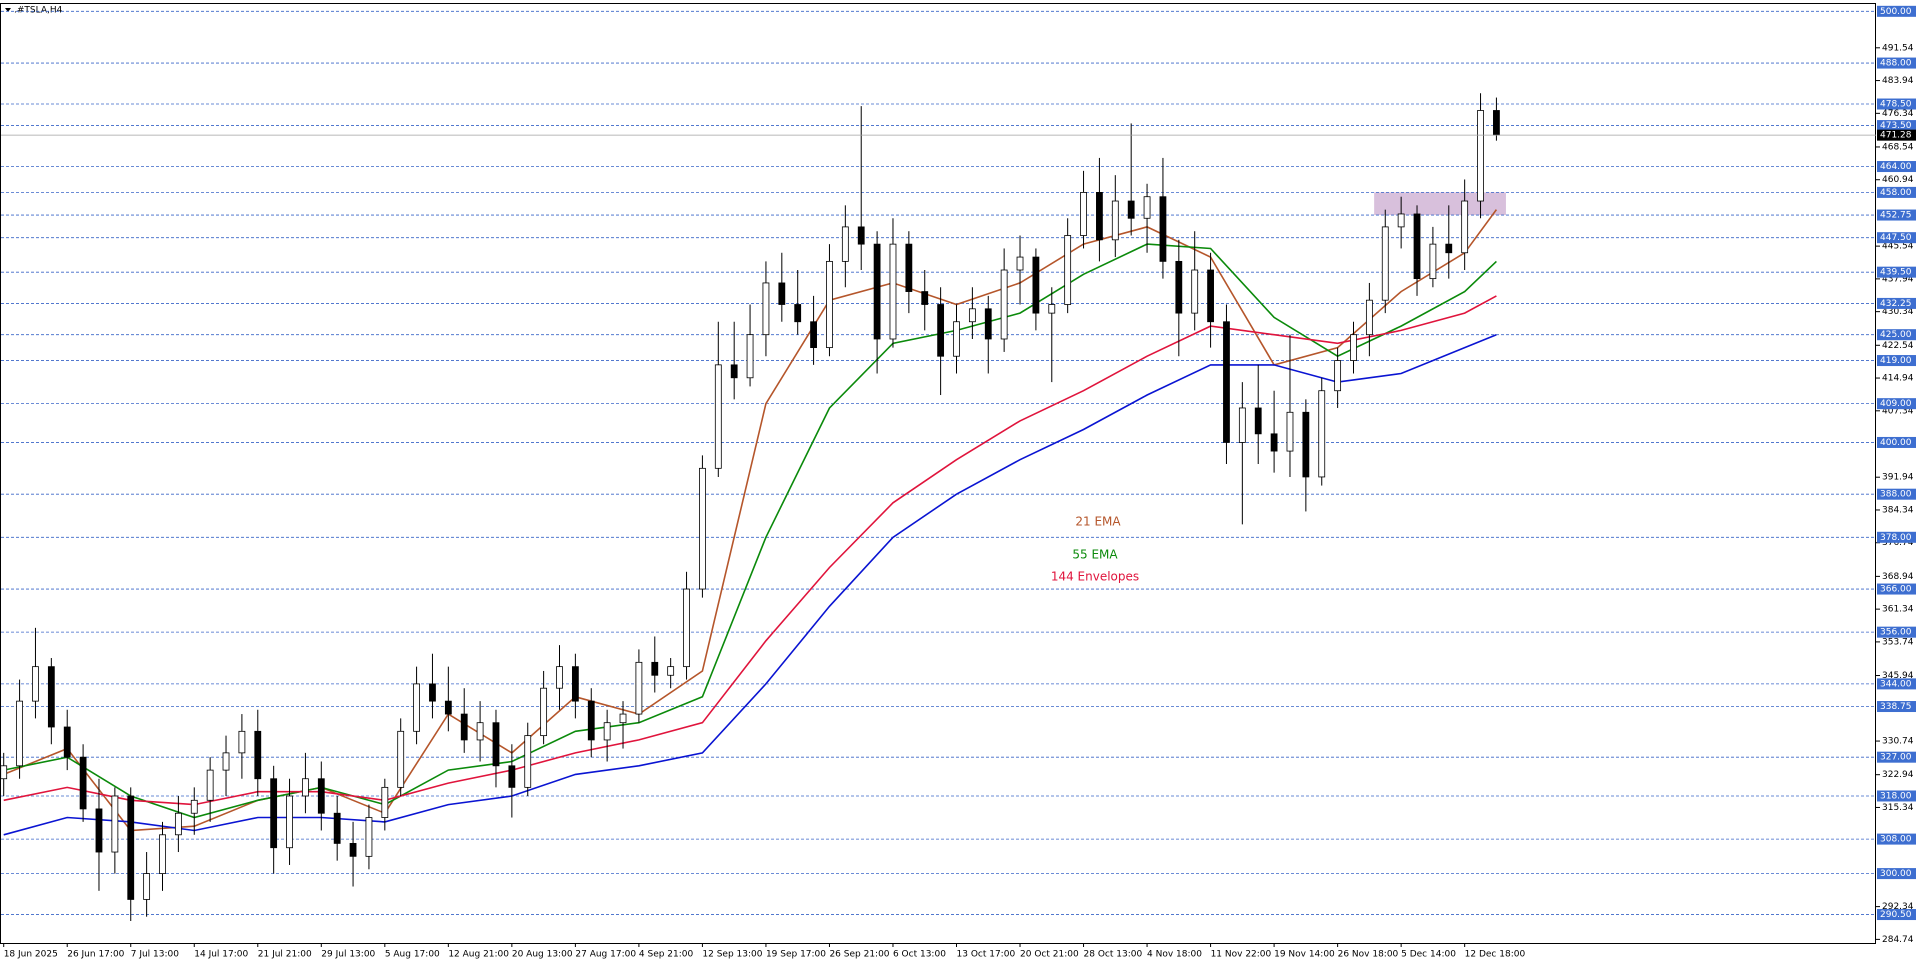  I want to click on y-tick-label: 460.94, so click(1898, 180).